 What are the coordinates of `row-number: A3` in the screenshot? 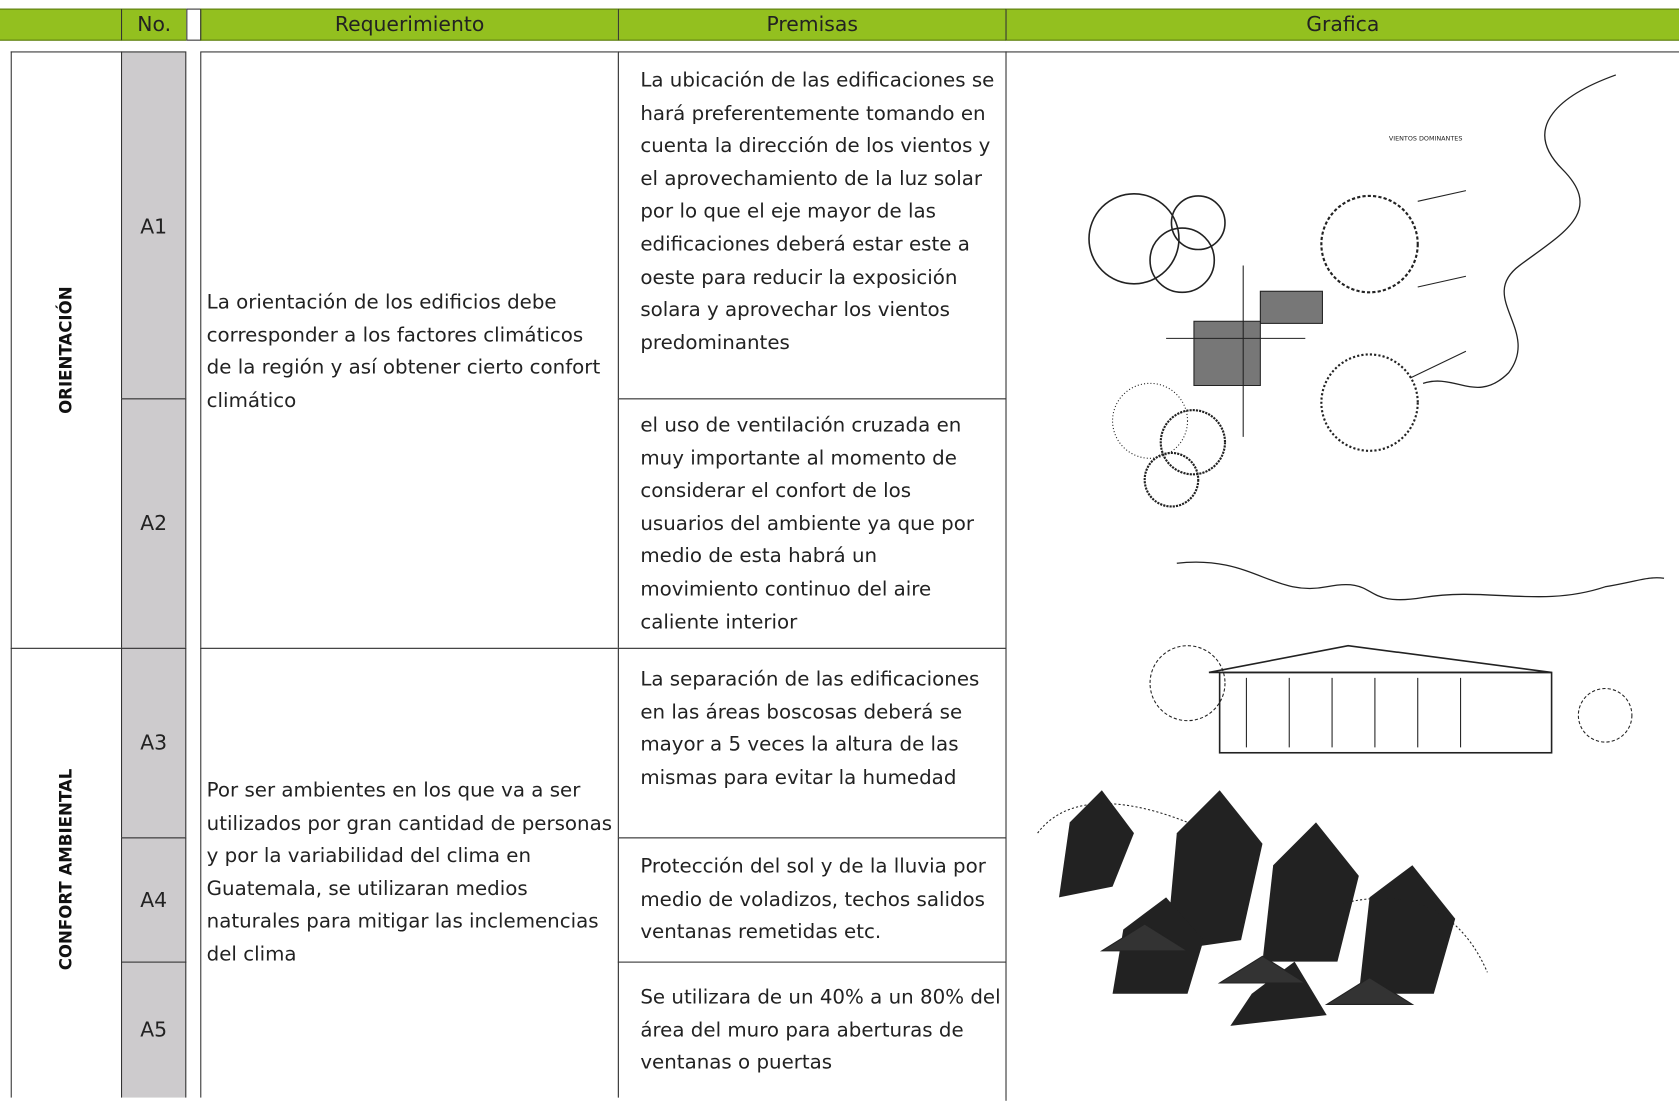 It's located at (154, 743).